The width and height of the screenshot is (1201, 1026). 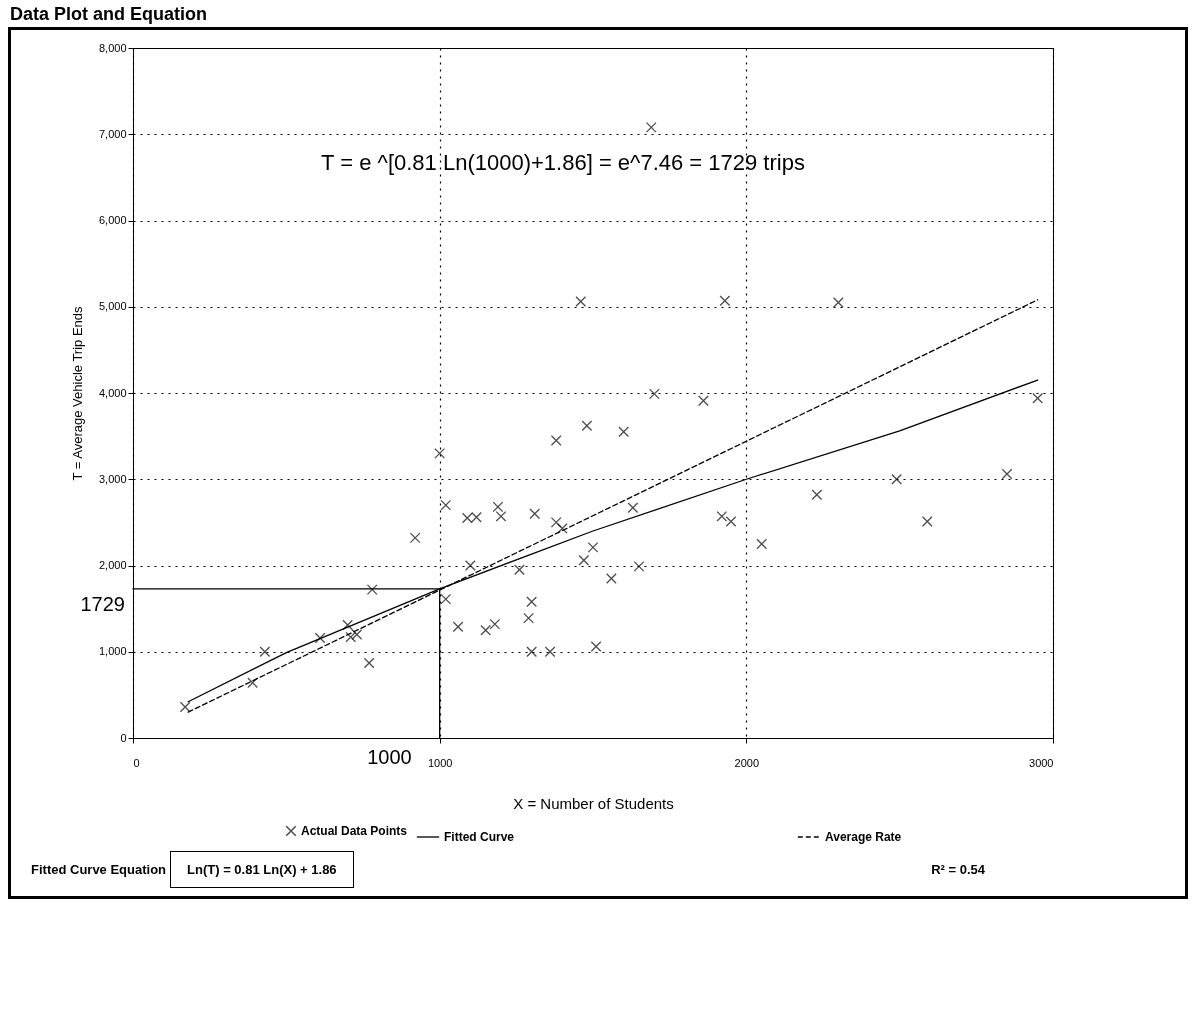 I want to click on y-axis-title: T = Average Vehicle Trip Ends, so click(x=77, y=393).